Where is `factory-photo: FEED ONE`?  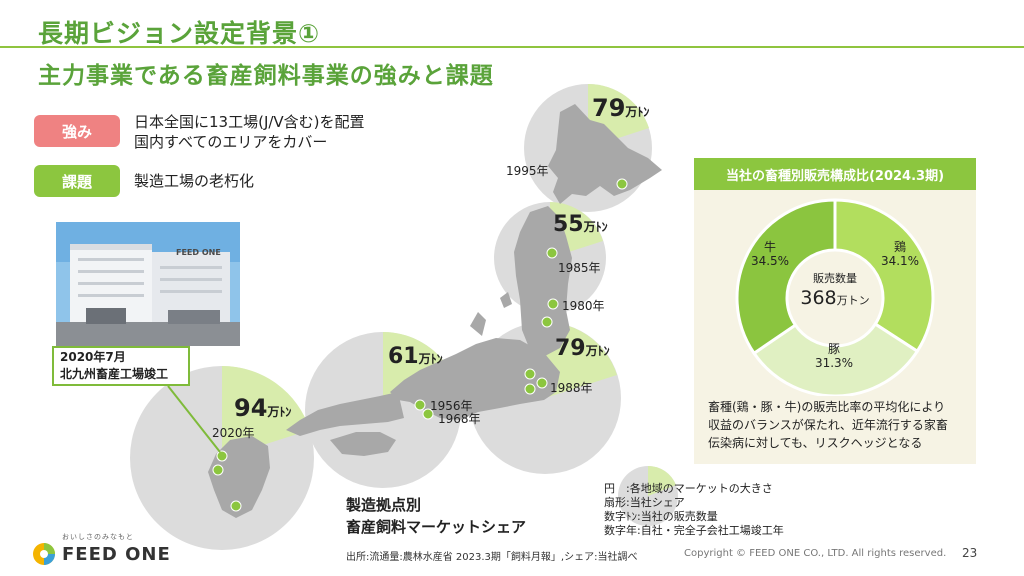
factory-photo: FEED ONE is located at coordinates (148, 284).